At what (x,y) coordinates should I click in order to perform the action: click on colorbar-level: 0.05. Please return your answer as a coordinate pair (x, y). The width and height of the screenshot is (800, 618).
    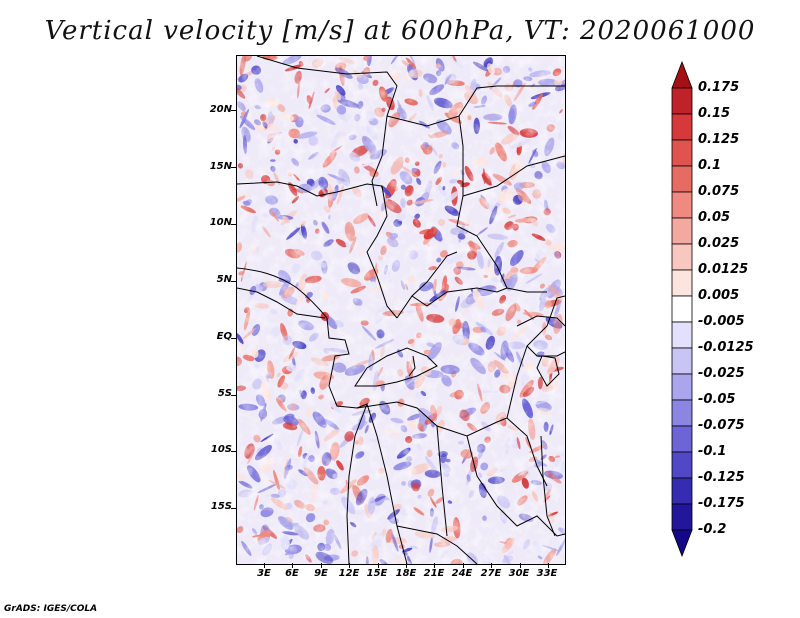
    Looking at the image, I should click on (714, 217).